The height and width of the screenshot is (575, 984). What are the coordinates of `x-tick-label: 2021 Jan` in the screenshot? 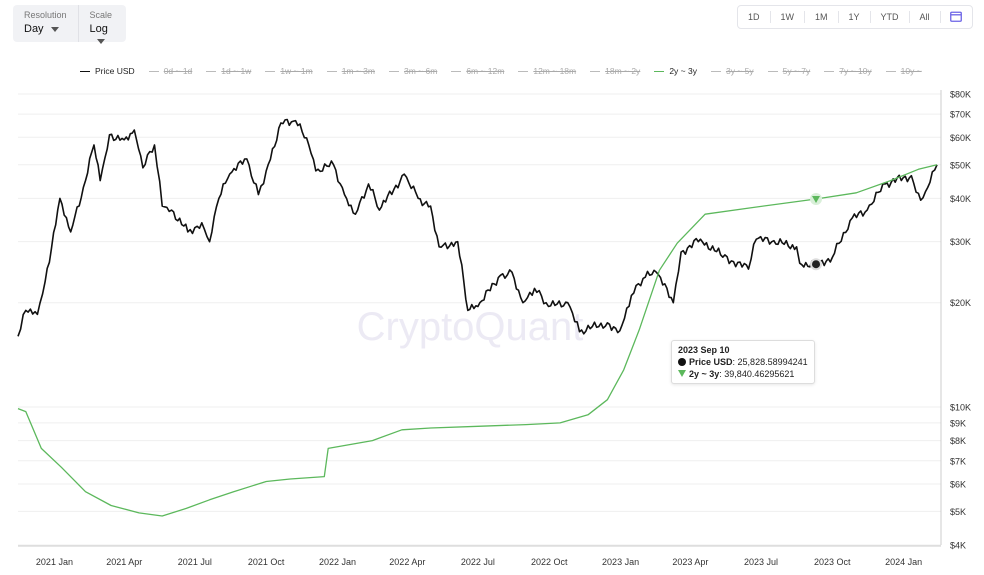 It's located at (54, 562).